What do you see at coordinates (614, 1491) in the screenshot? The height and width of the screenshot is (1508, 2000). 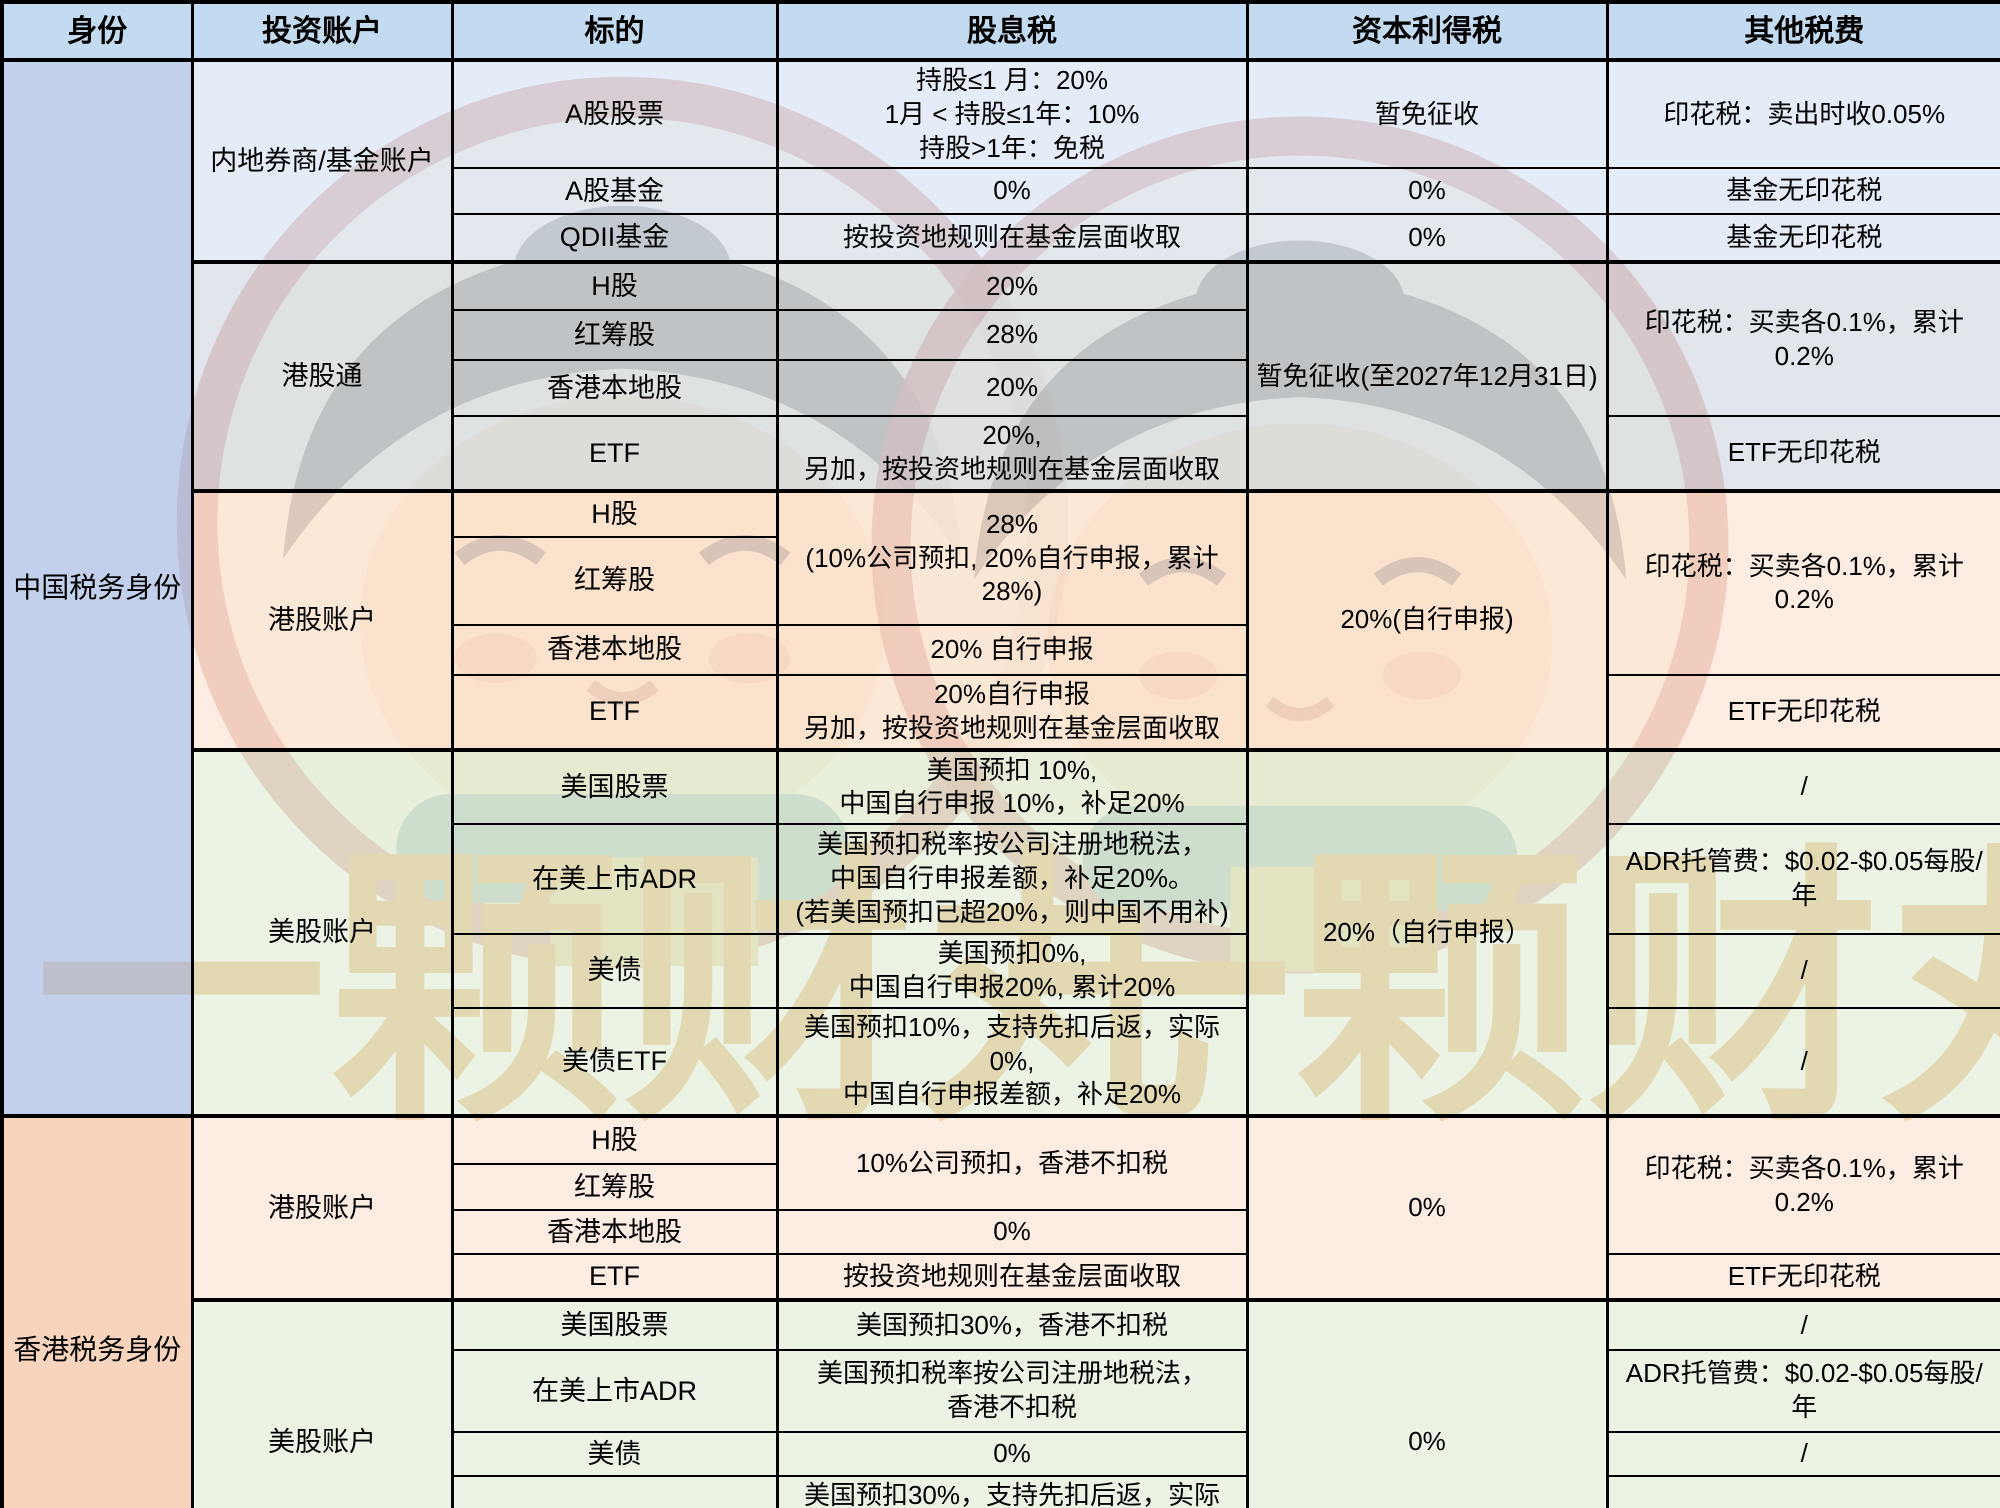 I see `hk-us-bond-etf-target: 美债ETF` at bounding box center [614, 1491].